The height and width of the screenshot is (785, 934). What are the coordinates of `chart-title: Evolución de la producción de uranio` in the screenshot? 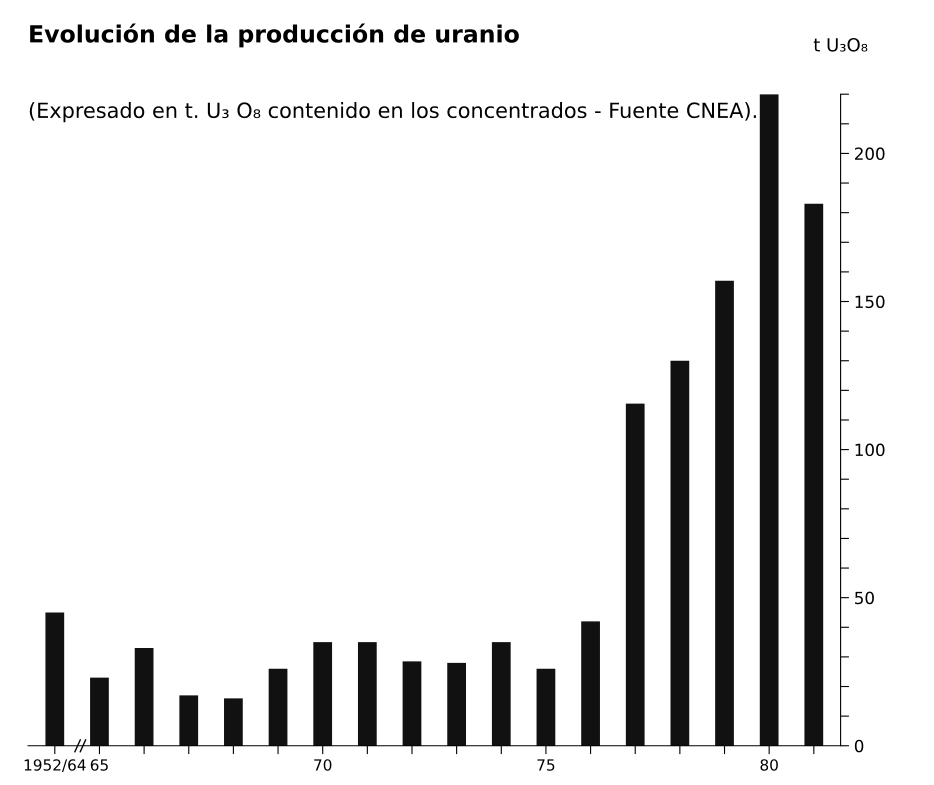 It's located at (274, 36).